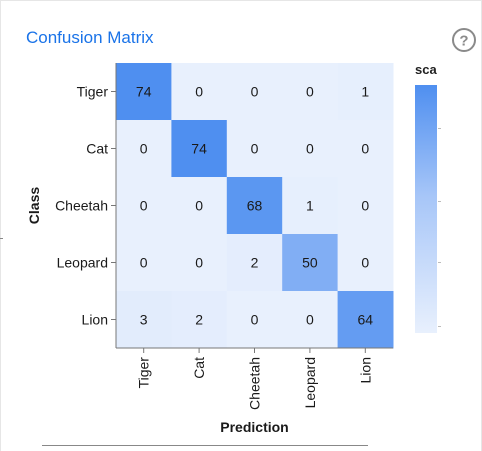  What do you see at coordinates (81, 206) in the screenshot?
I see `y-tick-label: Cheetah` at bounding box center [81, 206].